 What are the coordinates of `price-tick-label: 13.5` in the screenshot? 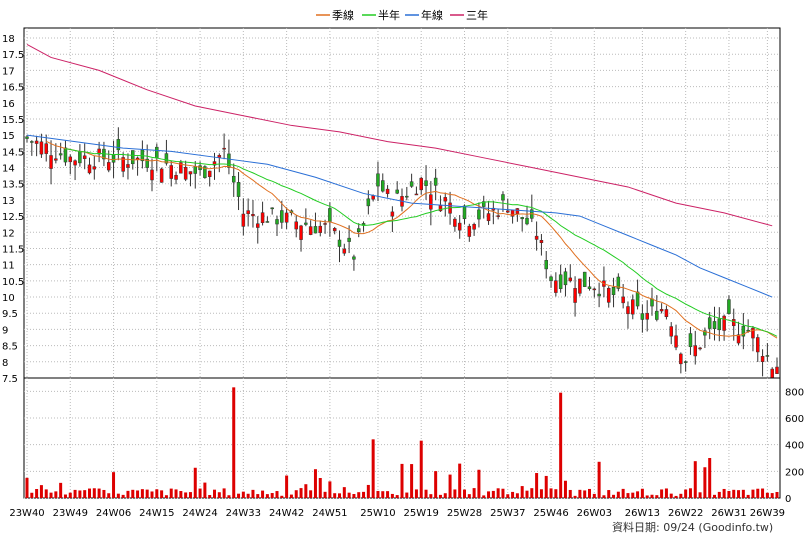 It's located at (13, 185).